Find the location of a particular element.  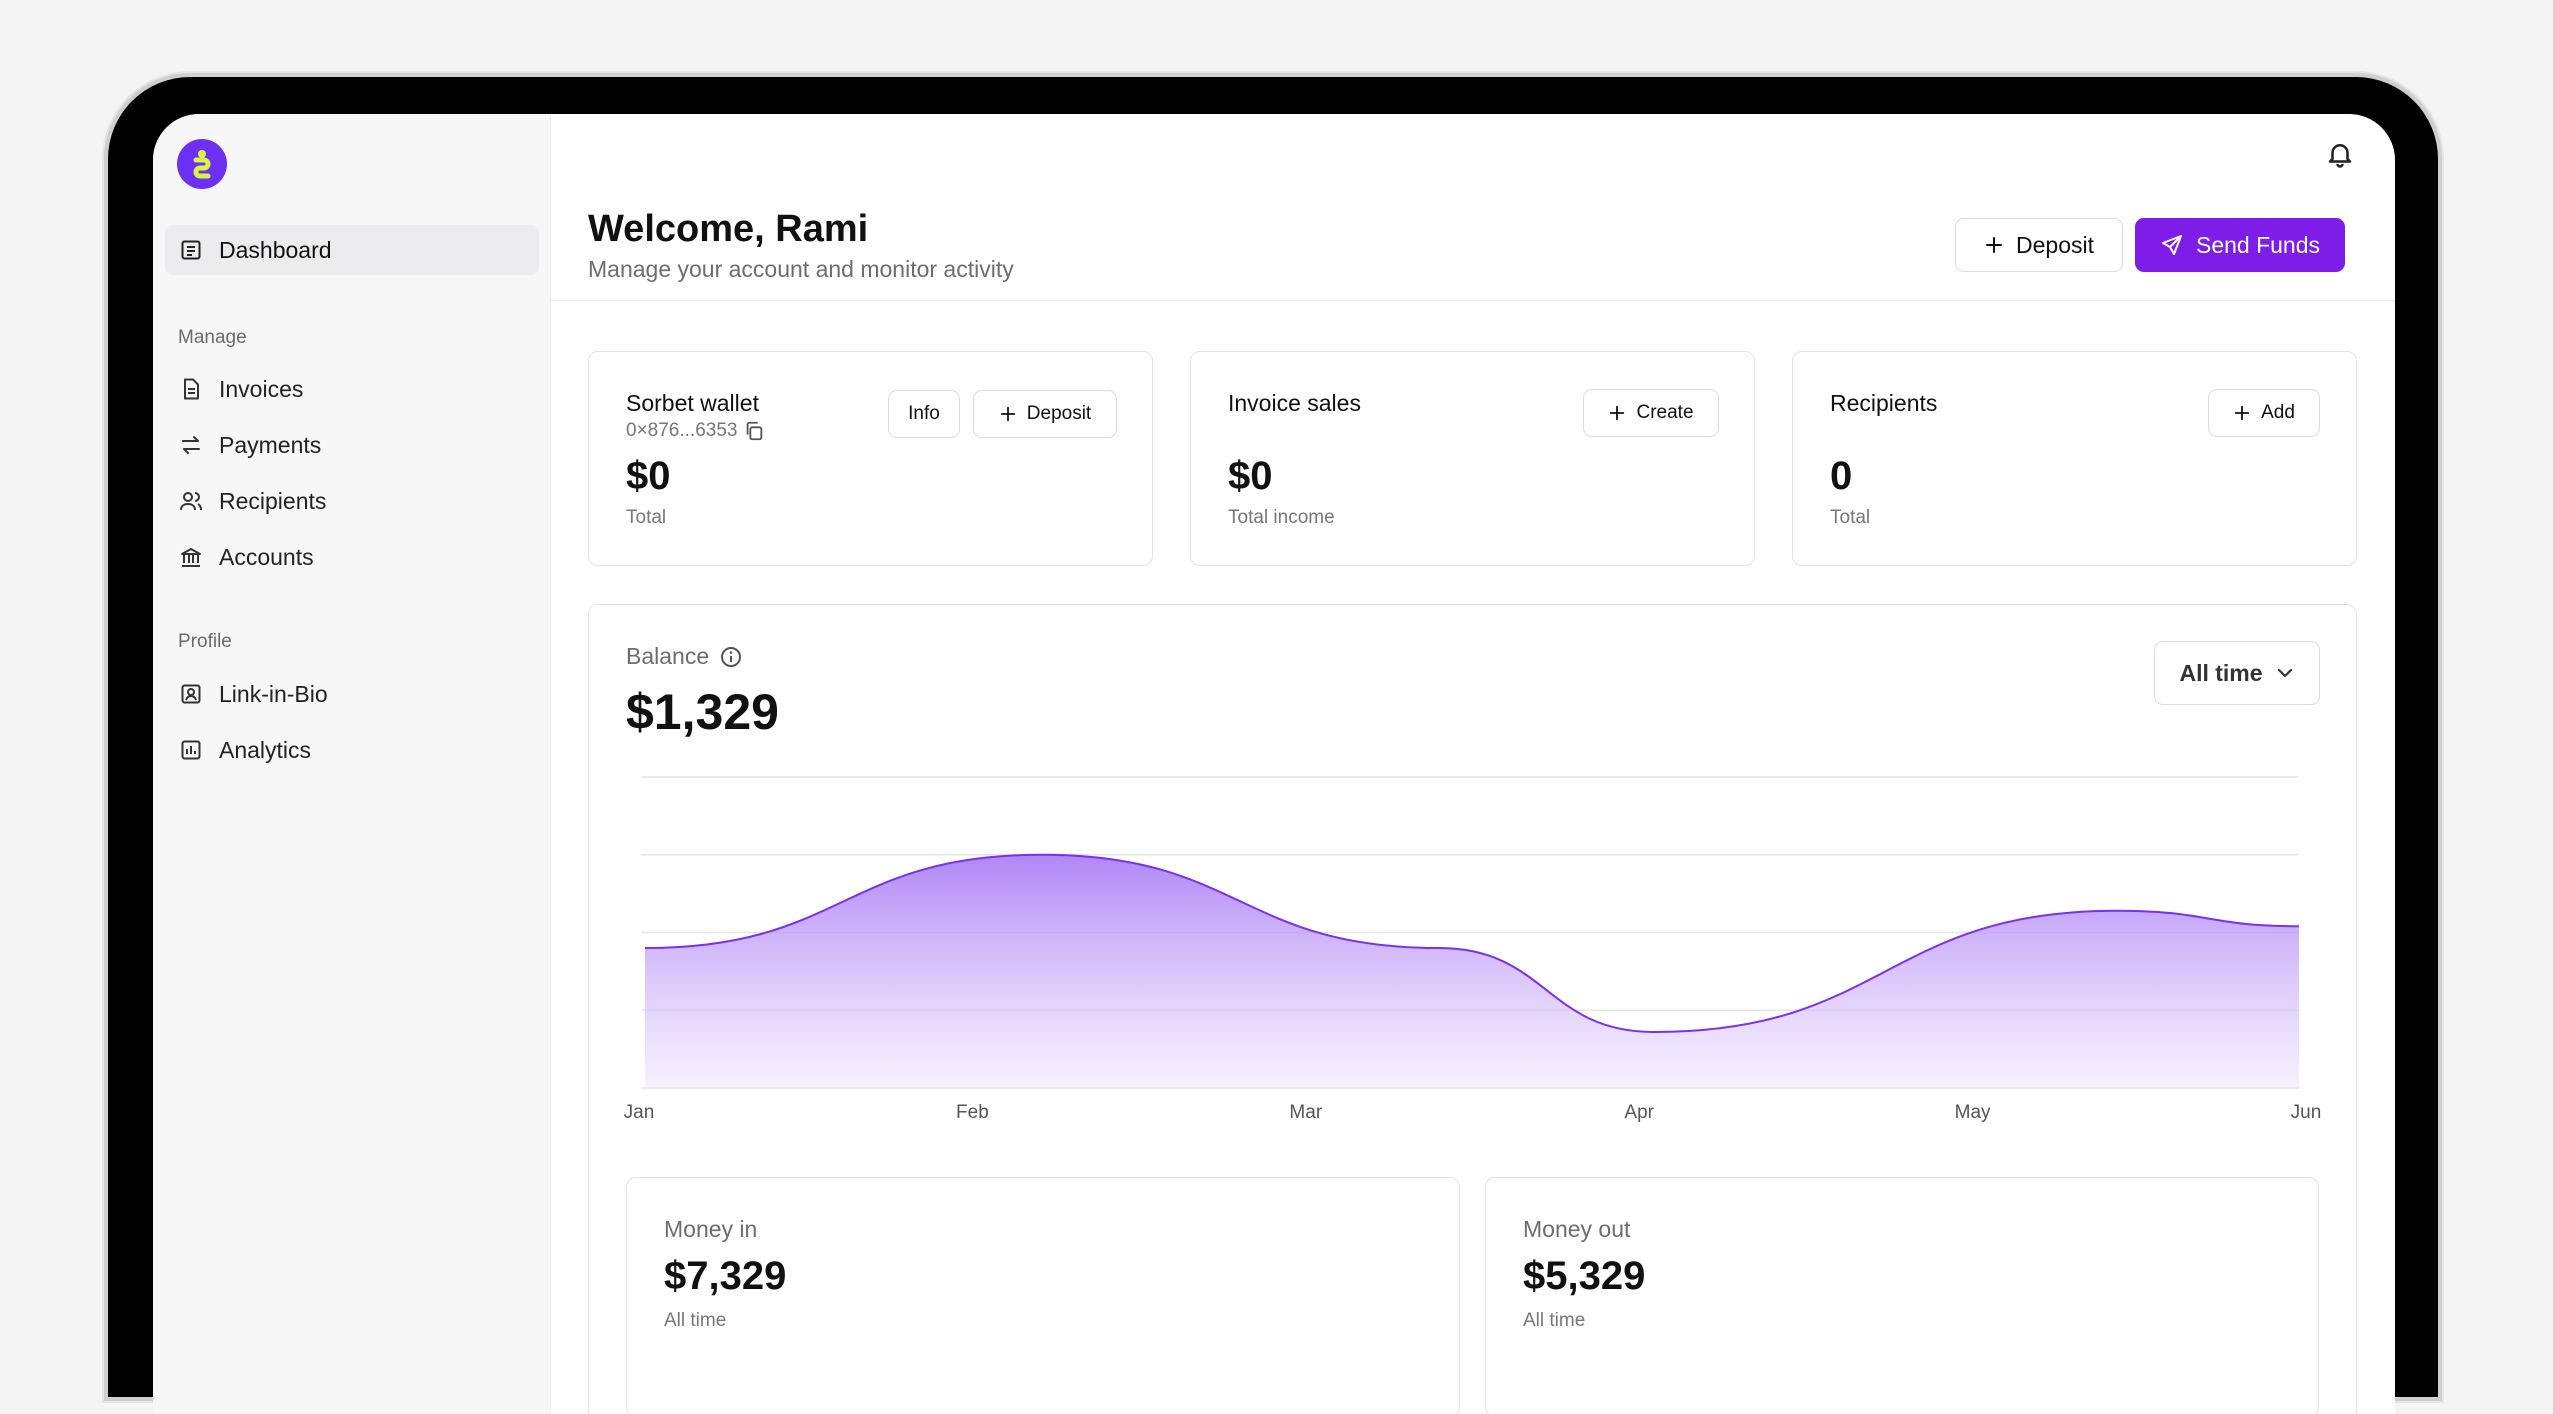

wallet-deposit-button: Deposit is located at coordinates (1045, 414).